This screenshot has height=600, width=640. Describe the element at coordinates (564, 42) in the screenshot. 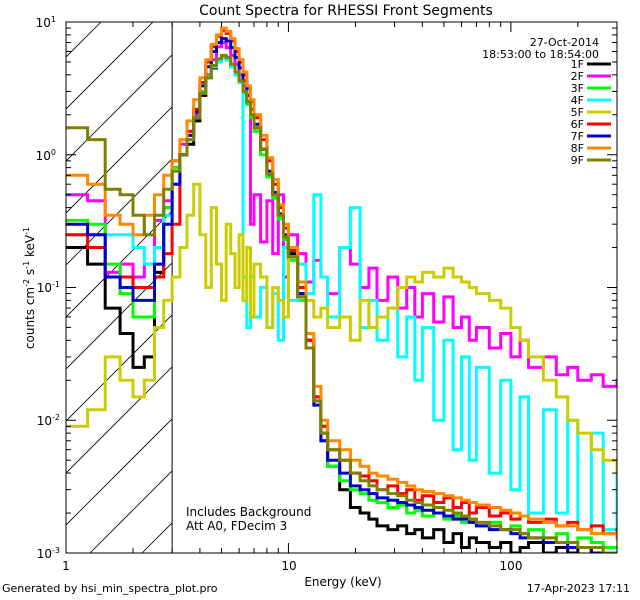

I see `date-label: 27-Oct-2014` at that location.